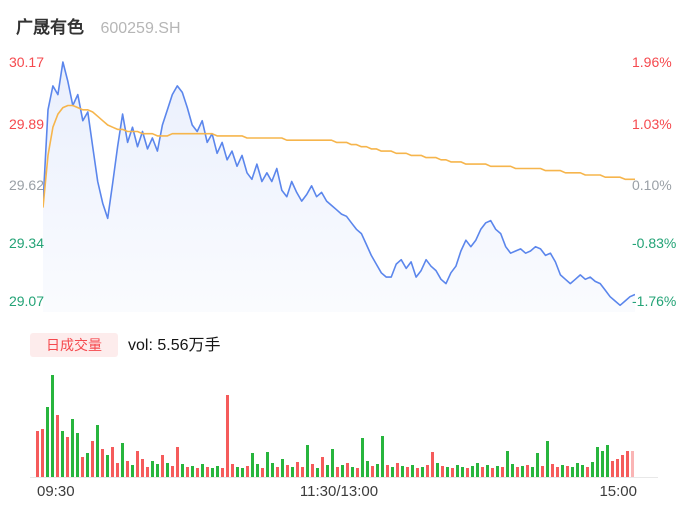  Describe the element at coordinates (344, 477) in the screenshot. I see `volume-baseline` at that location.